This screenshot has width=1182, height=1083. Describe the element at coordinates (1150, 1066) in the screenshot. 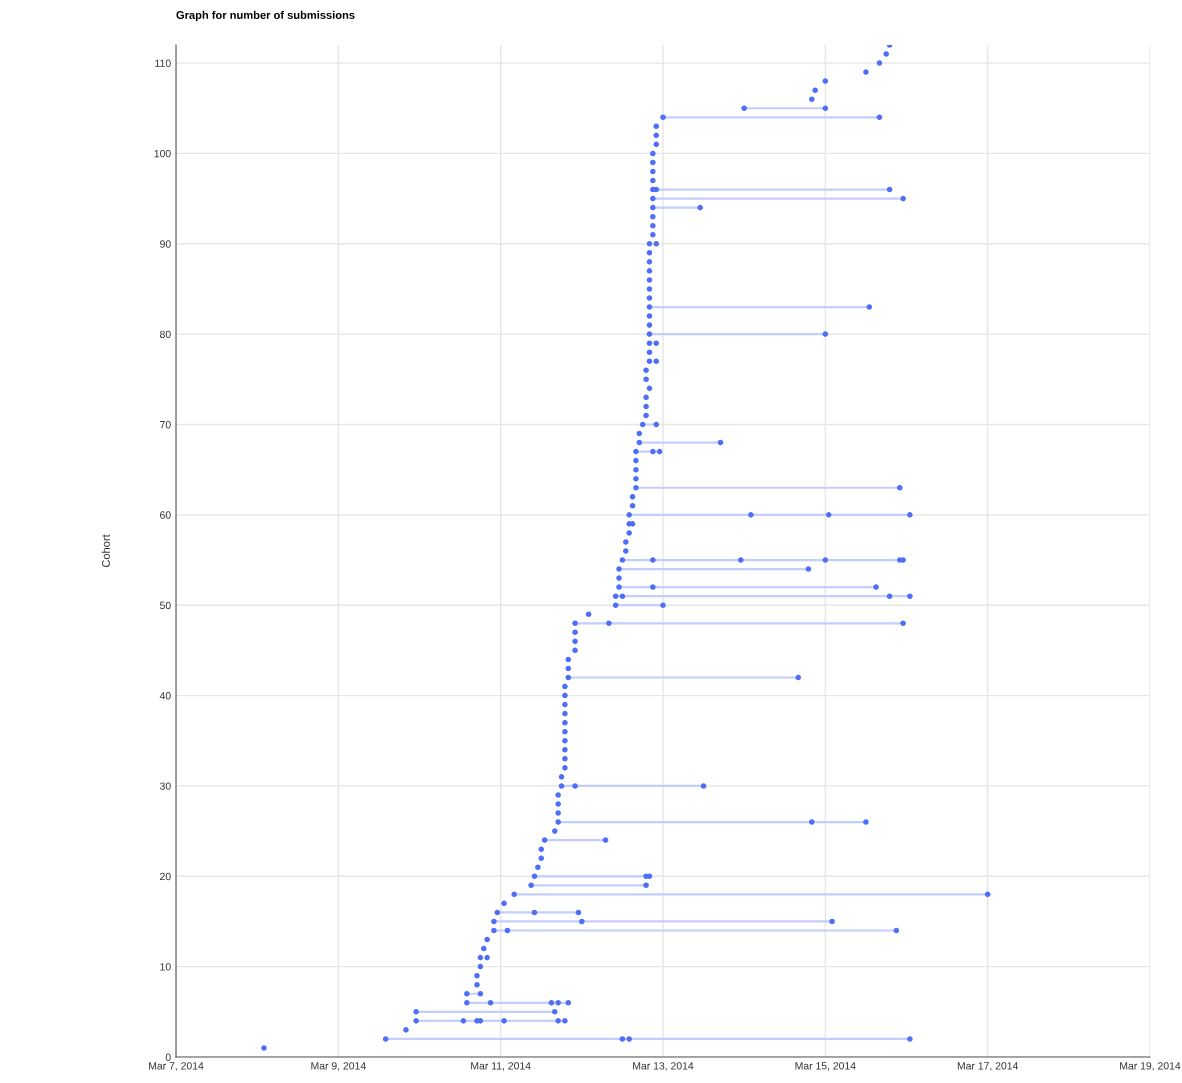

I see `x-tick-label: Mar 19, 2014` at that location.